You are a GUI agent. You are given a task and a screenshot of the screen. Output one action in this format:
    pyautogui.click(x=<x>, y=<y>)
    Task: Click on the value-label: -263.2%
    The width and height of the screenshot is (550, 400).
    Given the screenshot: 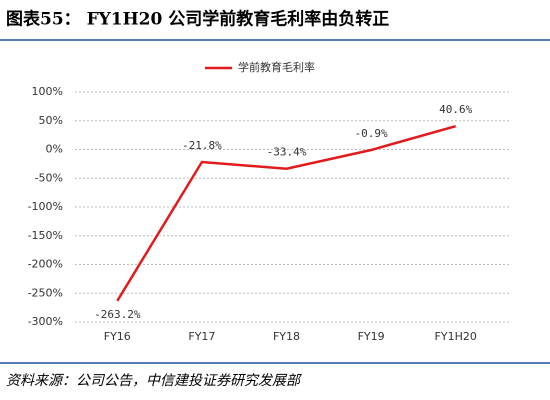 What is the action you would take?
    pyautogui.click(x=117, y=314)
    